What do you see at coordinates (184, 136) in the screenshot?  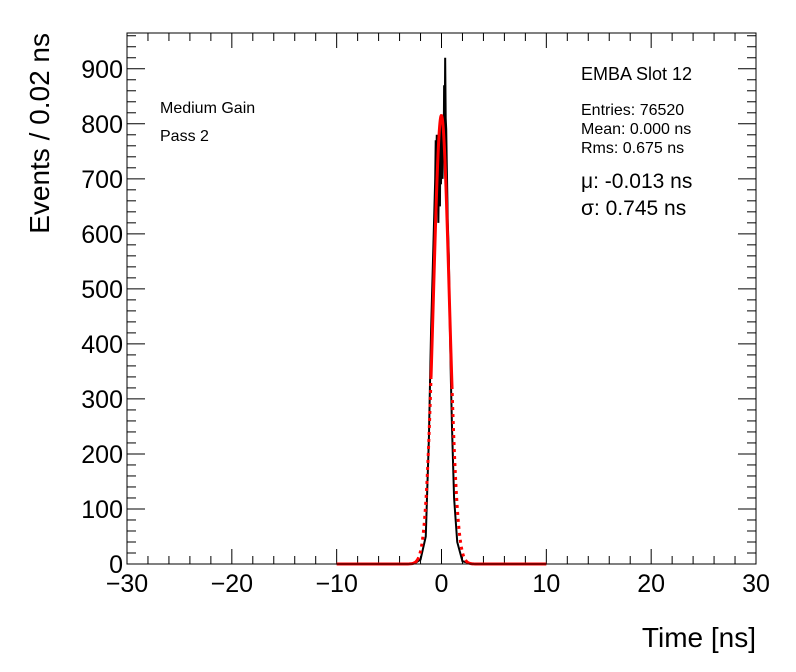 I see `annotation-pass: Pass 2` at bounding box center [184, 136].